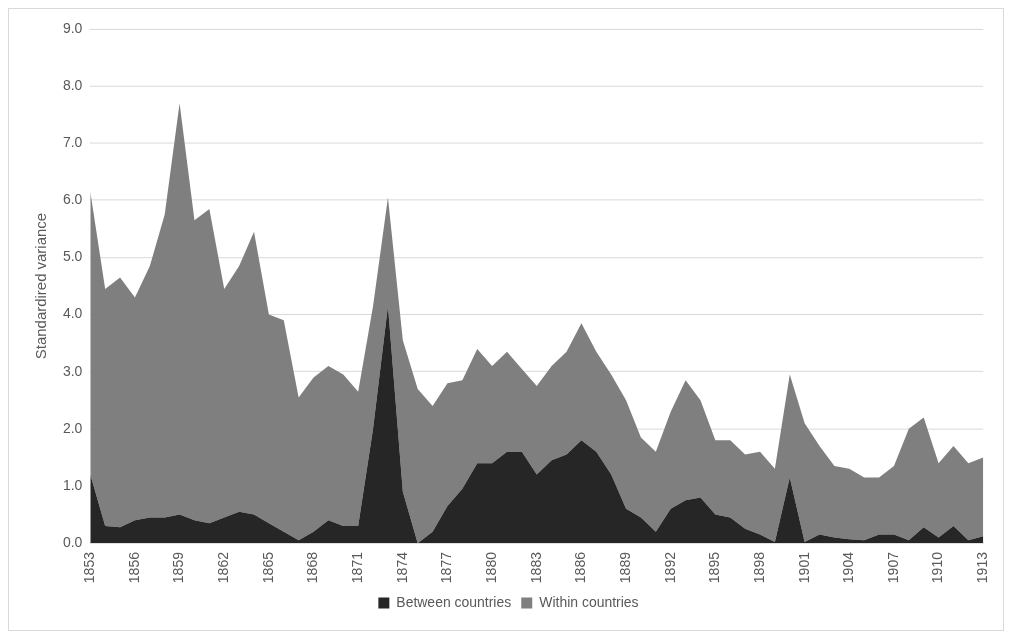 The image size is (1014, 641). I want to click on y-tick-label: 4.0, so click(72, 313).